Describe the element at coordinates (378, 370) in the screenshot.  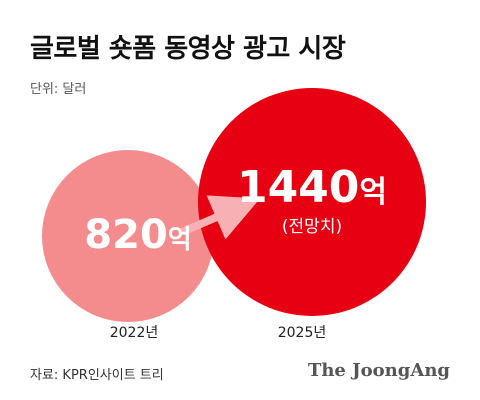
I see `publisher-logo: The JoongAng` at that location.